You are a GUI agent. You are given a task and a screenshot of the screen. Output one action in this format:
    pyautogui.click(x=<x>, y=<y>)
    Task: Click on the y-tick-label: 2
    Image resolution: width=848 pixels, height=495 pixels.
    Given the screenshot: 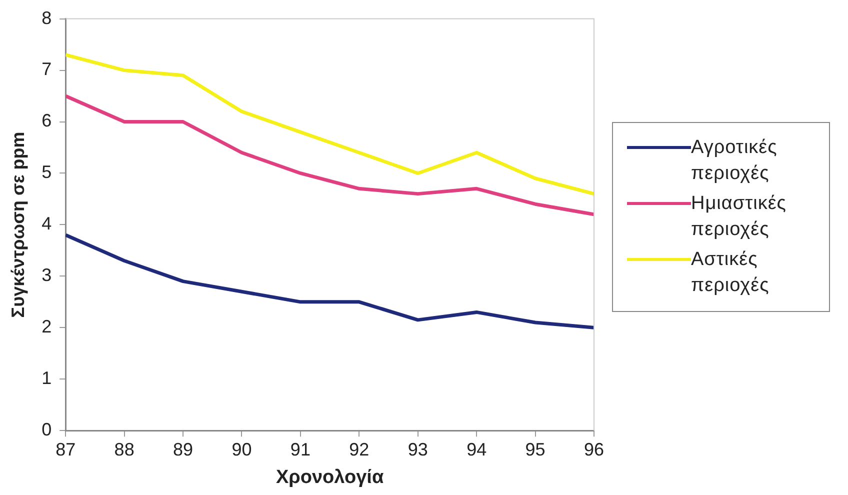 What is the action you would take?
    pyautogui.click(x=47, y=326)
    